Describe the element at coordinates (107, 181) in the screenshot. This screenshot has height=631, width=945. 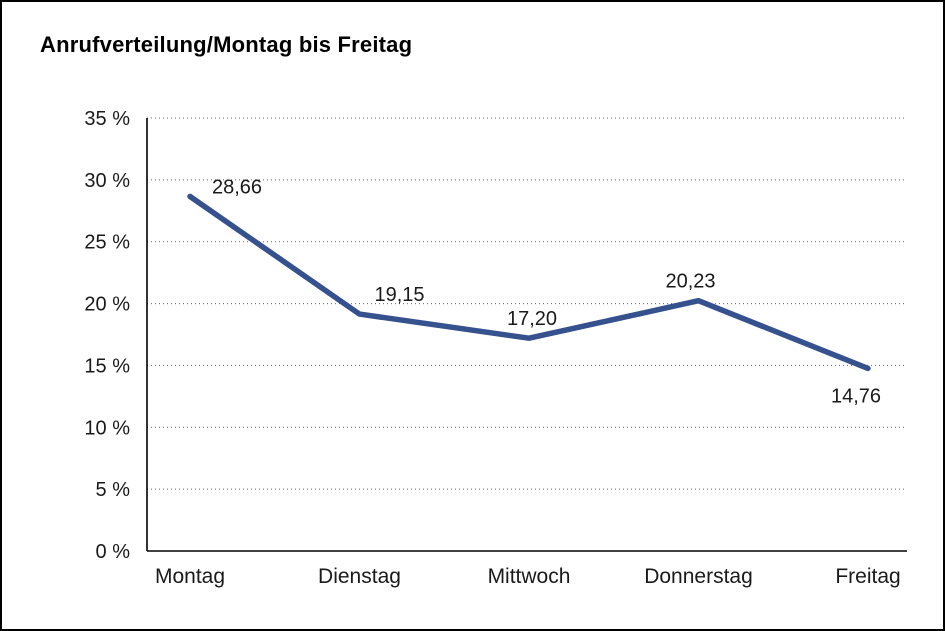
I see `y-tick-label: 30 %` at that location.